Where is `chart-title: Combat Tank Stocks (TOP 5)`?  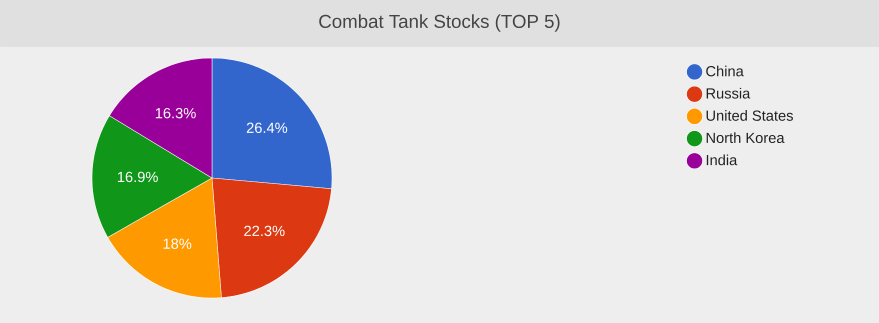 chart-title: Combat Tank Stocks (TOP 5) is located at coordinates (439, 23).